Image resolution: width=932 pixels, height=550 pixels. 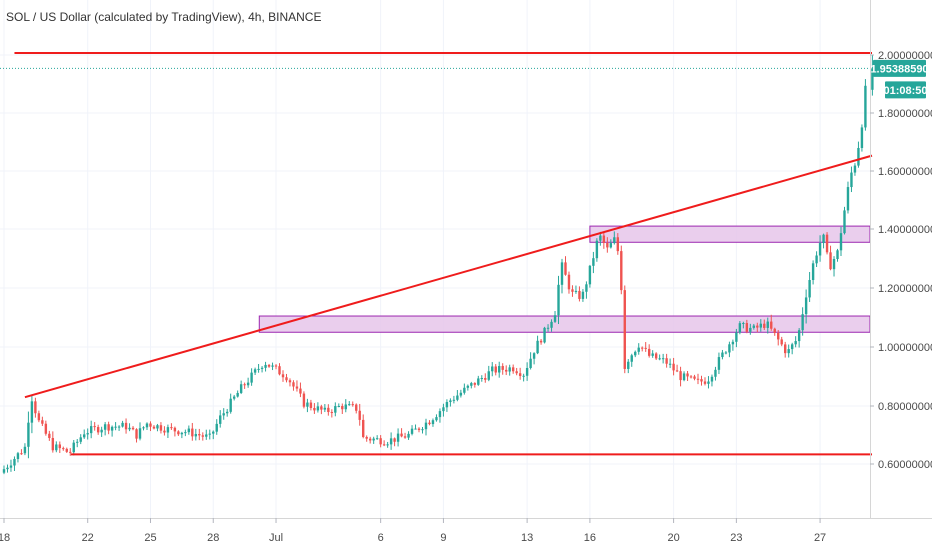 What do you see at coordinates (905, 172) in the screenshot?
I see `y-tick-label: 1.60000000` at bounding box center [905, 172].